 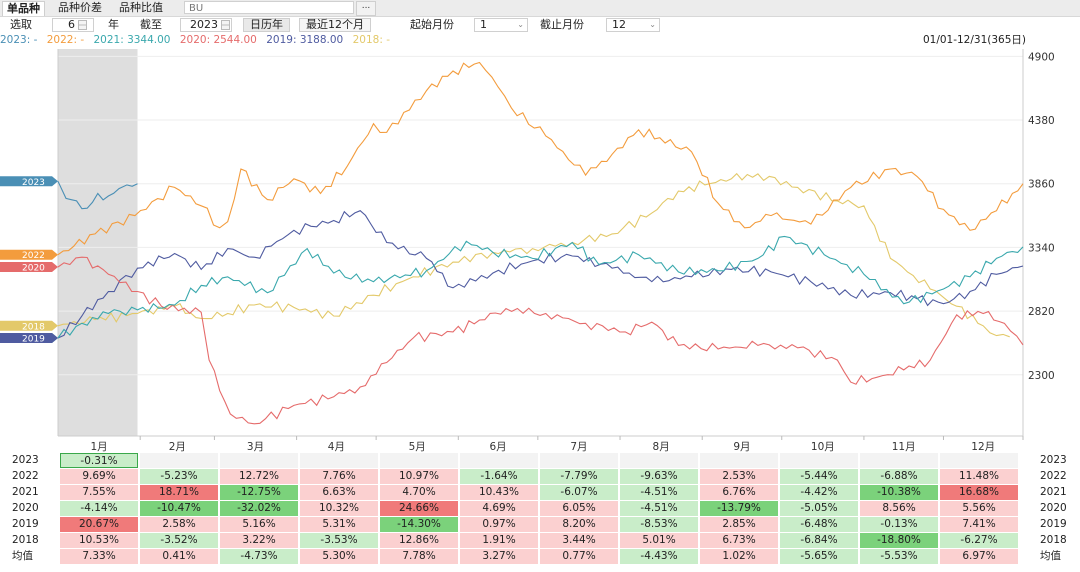 I want to click on symbol-input: BU, so click(x=269, y=7).